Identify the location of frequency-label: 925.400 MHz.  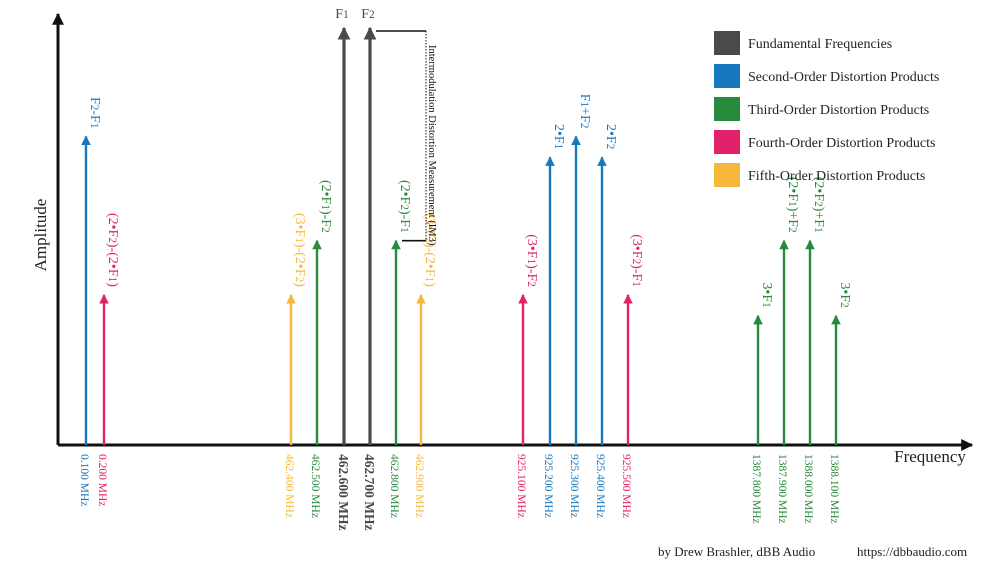
(600, 486).